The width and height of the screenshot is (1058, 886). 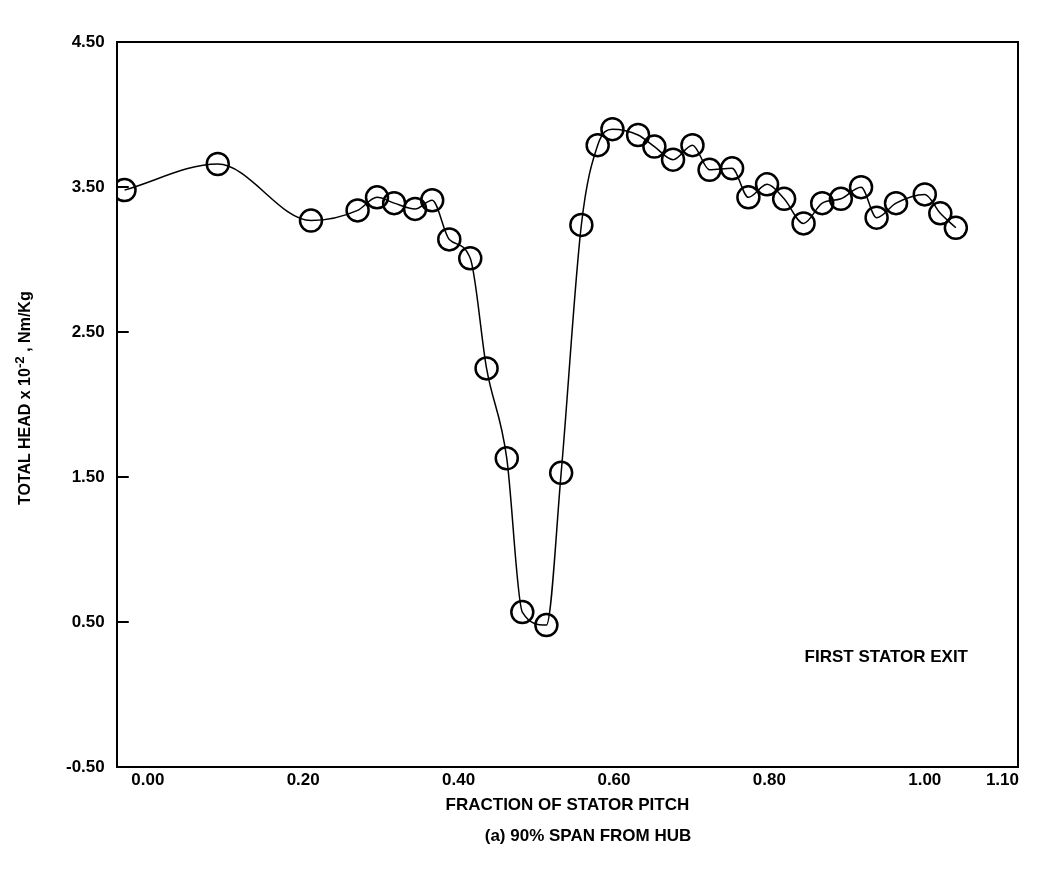 What do you see at coordinates (567, 805) in the screenshot?
I see `x-axis-title: FRACTION OF STATOR PITCH` at bounding box center [567, 805].